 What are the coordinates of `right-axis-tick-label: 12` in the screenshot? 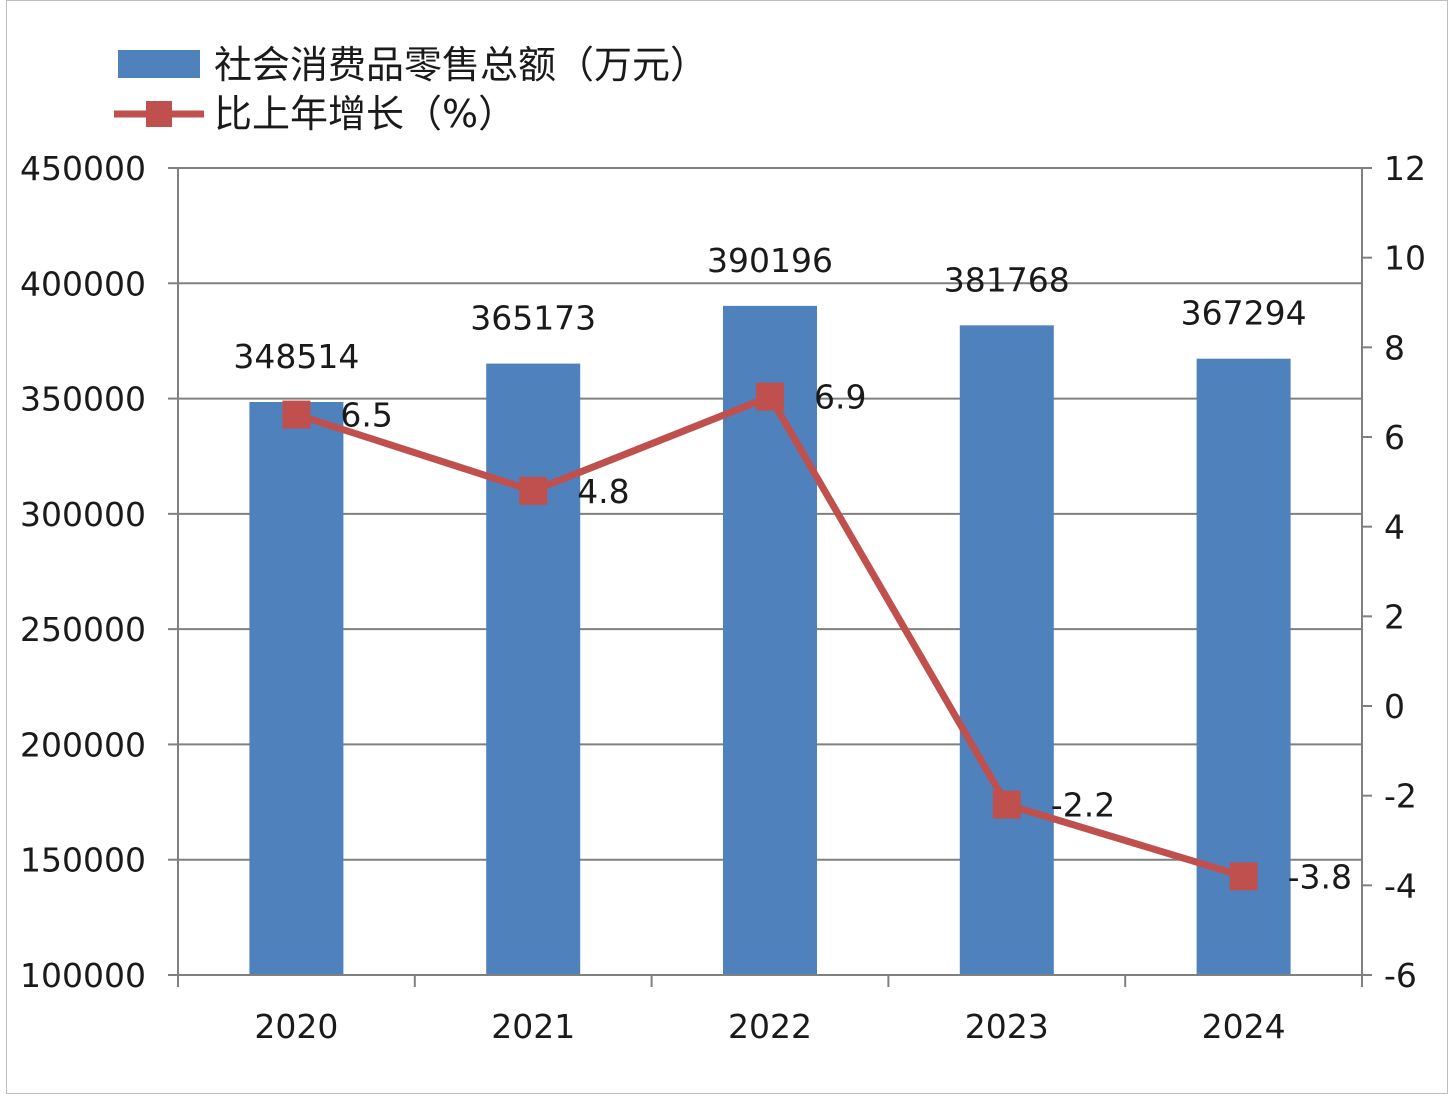 It's located at (1405, 168).